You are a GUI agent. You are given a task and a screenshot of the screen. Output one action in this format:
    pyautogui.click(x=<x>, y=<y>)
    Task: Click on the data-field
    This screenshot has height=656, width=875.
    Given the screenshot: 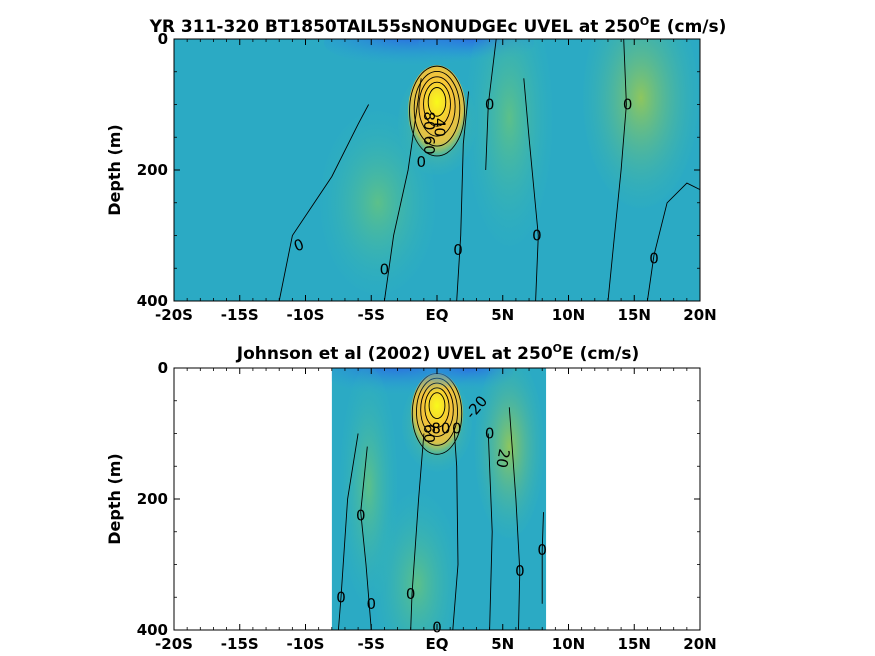 What is the action you would take?
    pyautogui.click(x=439, y=499)
    